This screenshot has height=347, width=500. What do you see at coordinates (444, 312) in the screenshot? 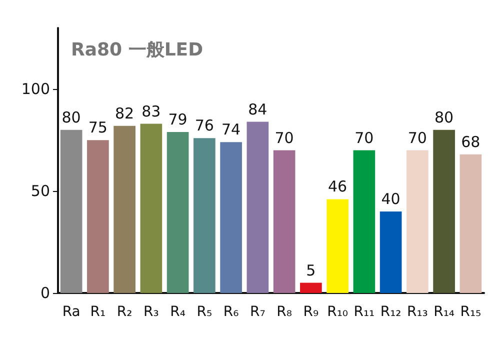
I see `x-tick-label: R₁₄` at bounding box center [444, 312].